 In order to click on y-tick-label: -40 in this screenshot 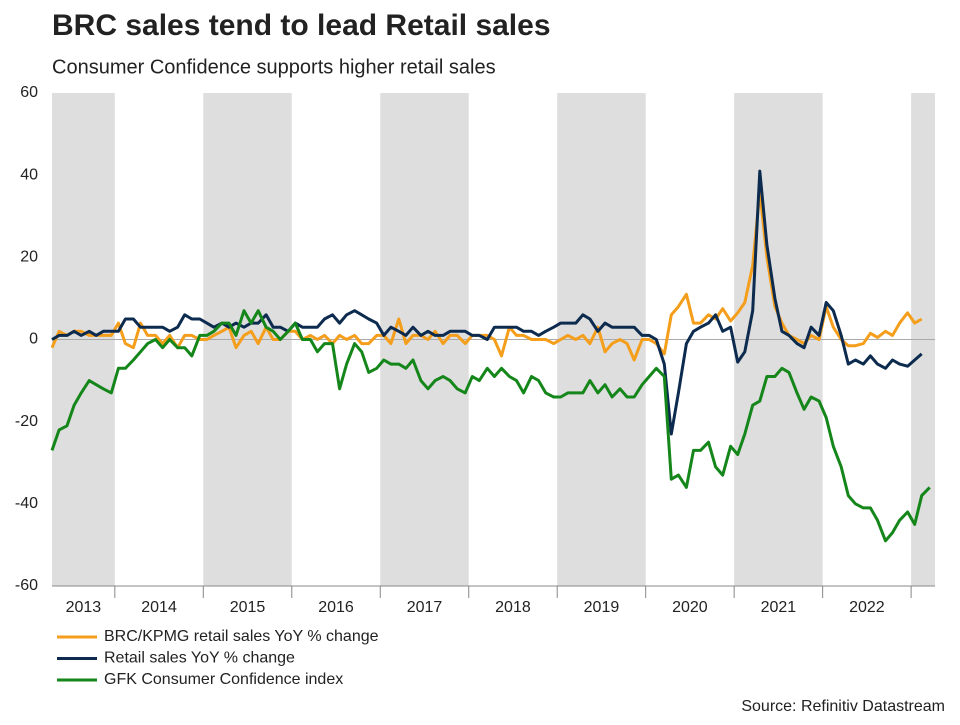, I will do `click(26, 503)`.